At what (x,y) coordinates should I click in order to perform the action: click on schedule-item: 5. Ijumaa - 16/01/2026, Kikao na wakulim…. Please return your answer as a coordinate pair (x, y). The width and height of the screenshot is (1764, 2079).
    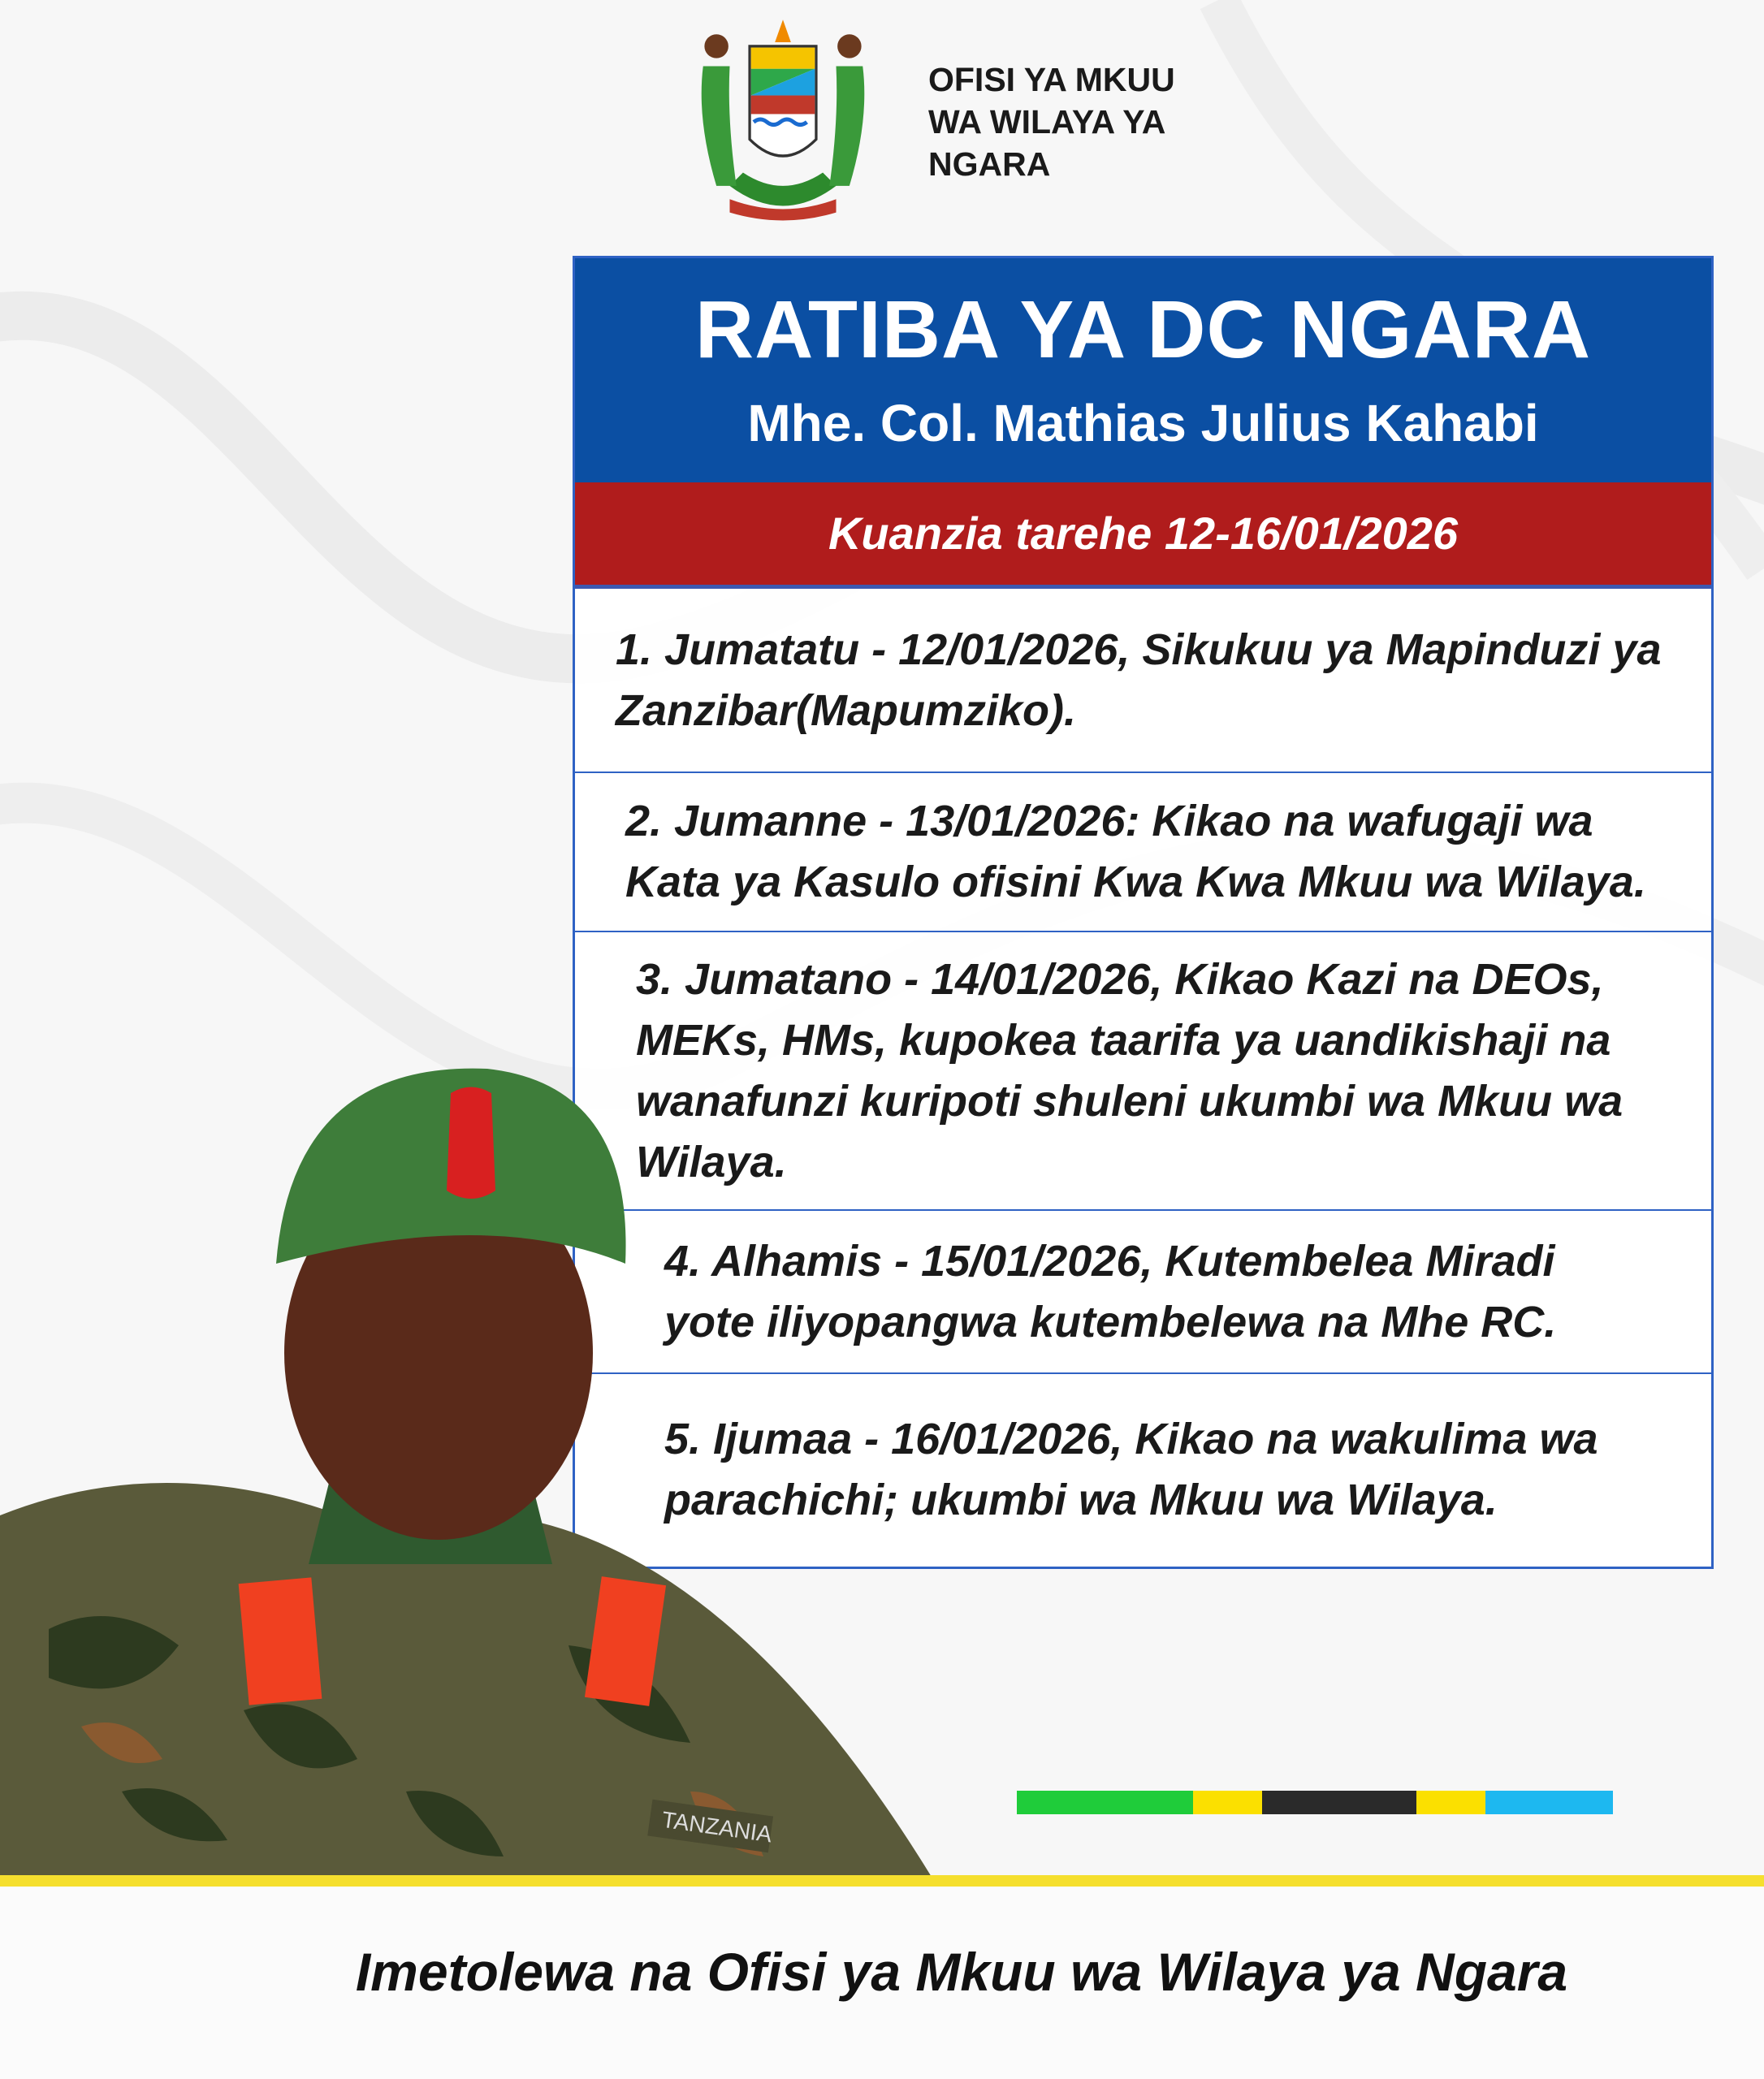
    Looking at the image, I should click on (1131, 1470).